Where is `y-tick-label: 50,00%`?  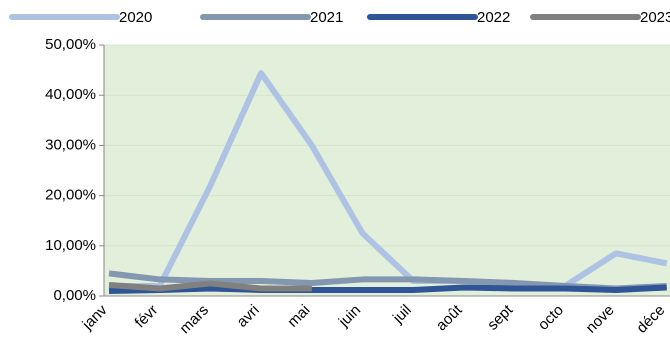
y-tick-label: 50,00% is located at coordinates (70, 44).